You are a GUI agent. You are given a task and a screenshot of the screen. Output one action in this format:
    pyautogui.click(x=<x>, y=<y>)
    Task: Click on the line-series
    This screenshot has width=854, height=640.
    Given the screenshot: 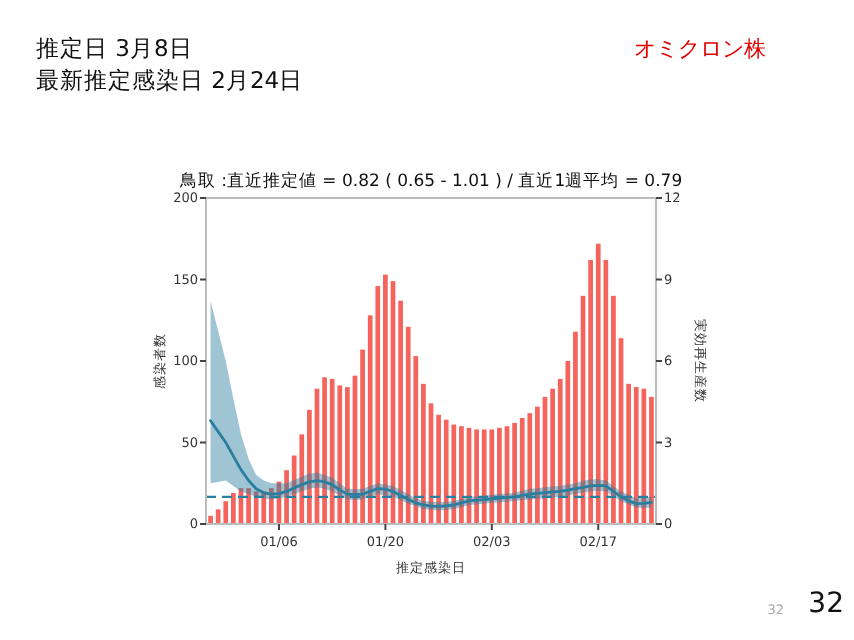 What is the action you would take?
    pyautogui.click(x=431, y=463)
    